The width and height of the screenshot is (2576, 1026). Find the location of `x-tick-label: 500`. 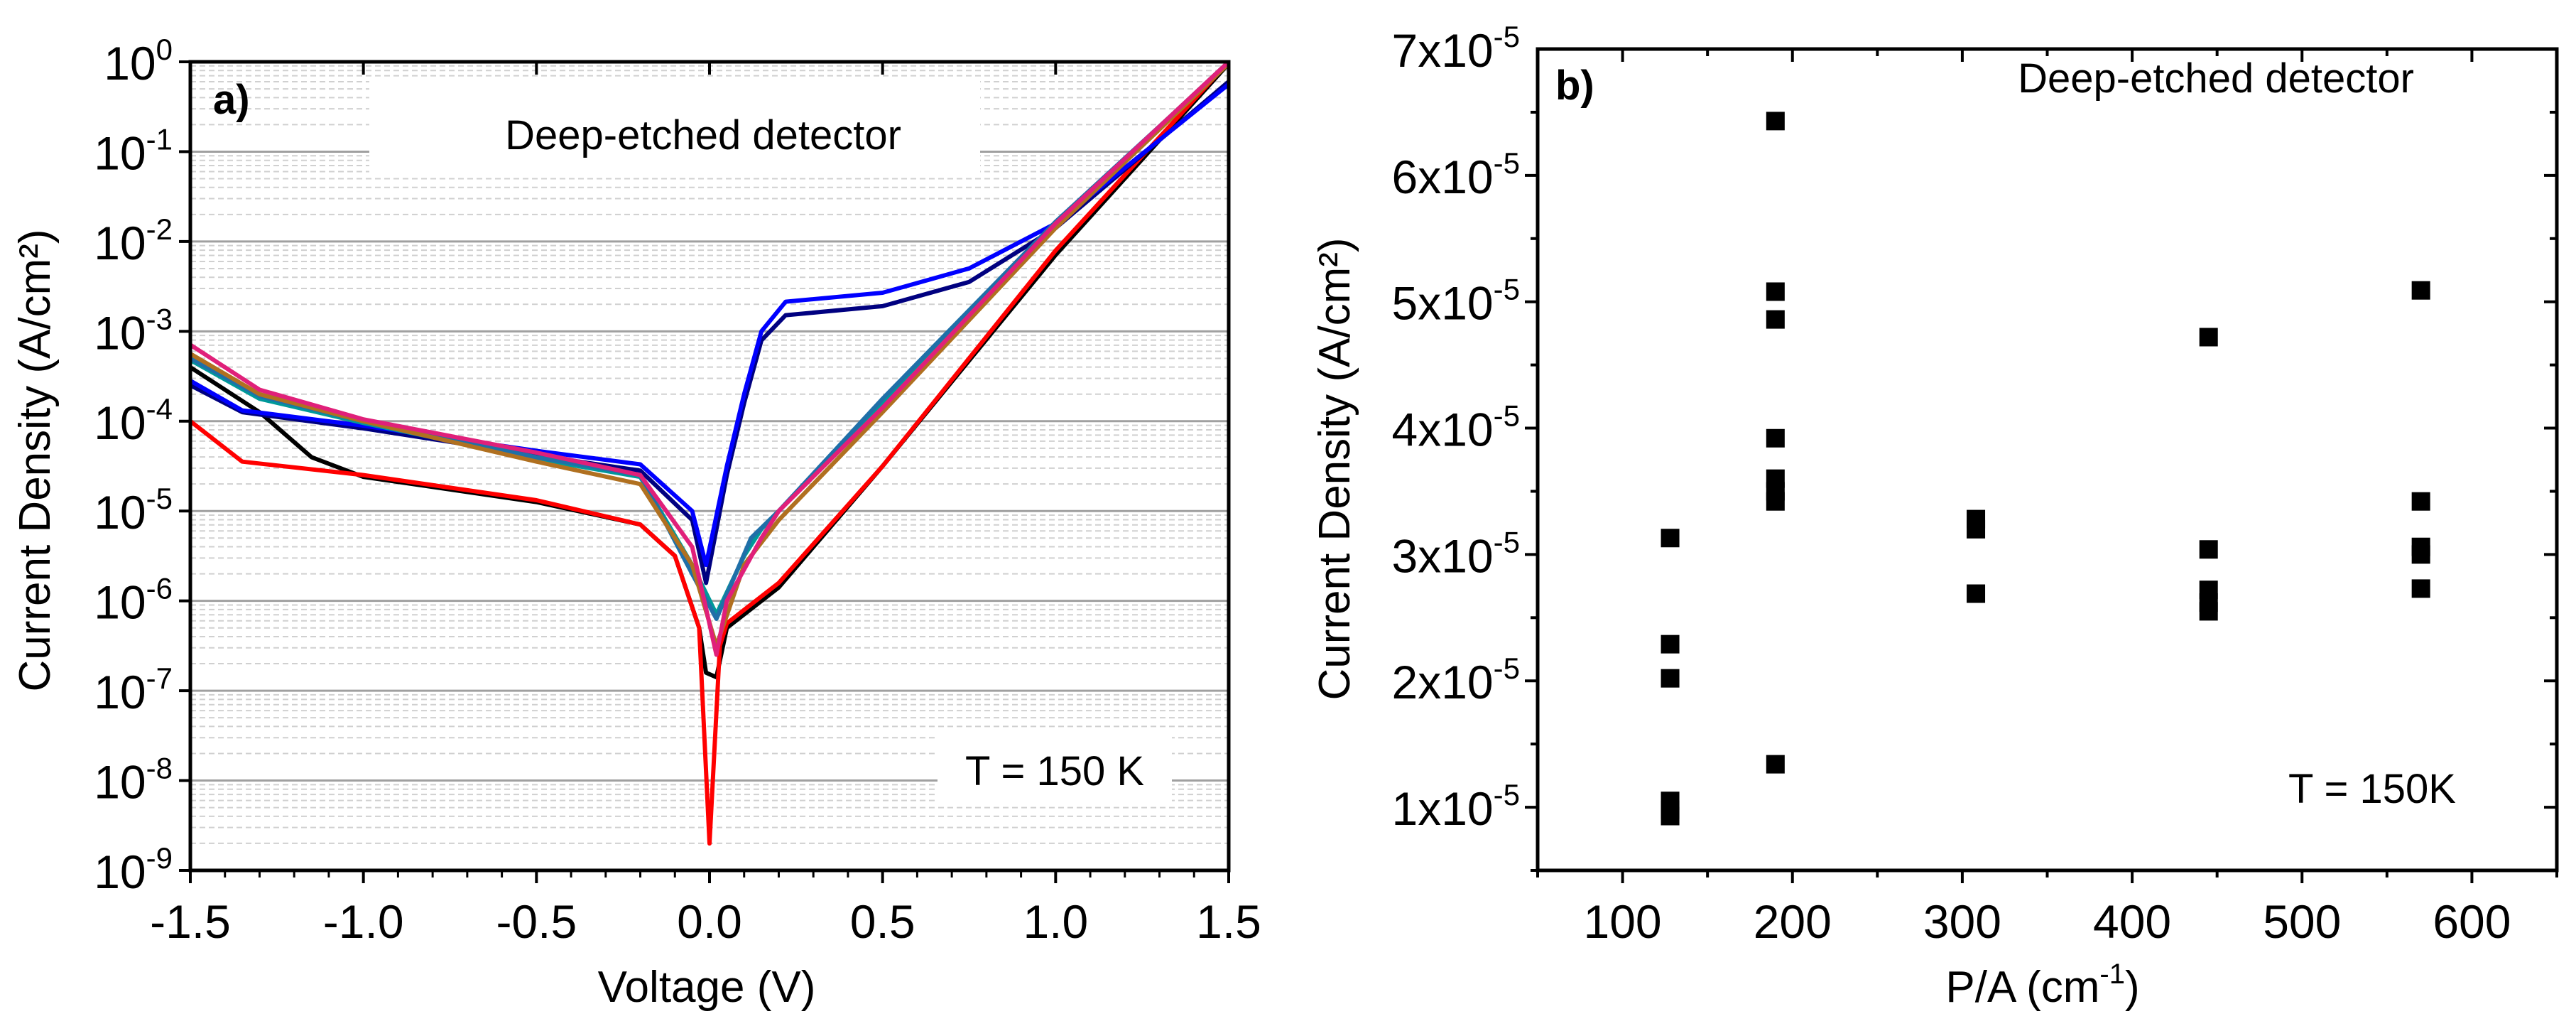

x-tick-label: 500 is located at coordinates (2302, 921).